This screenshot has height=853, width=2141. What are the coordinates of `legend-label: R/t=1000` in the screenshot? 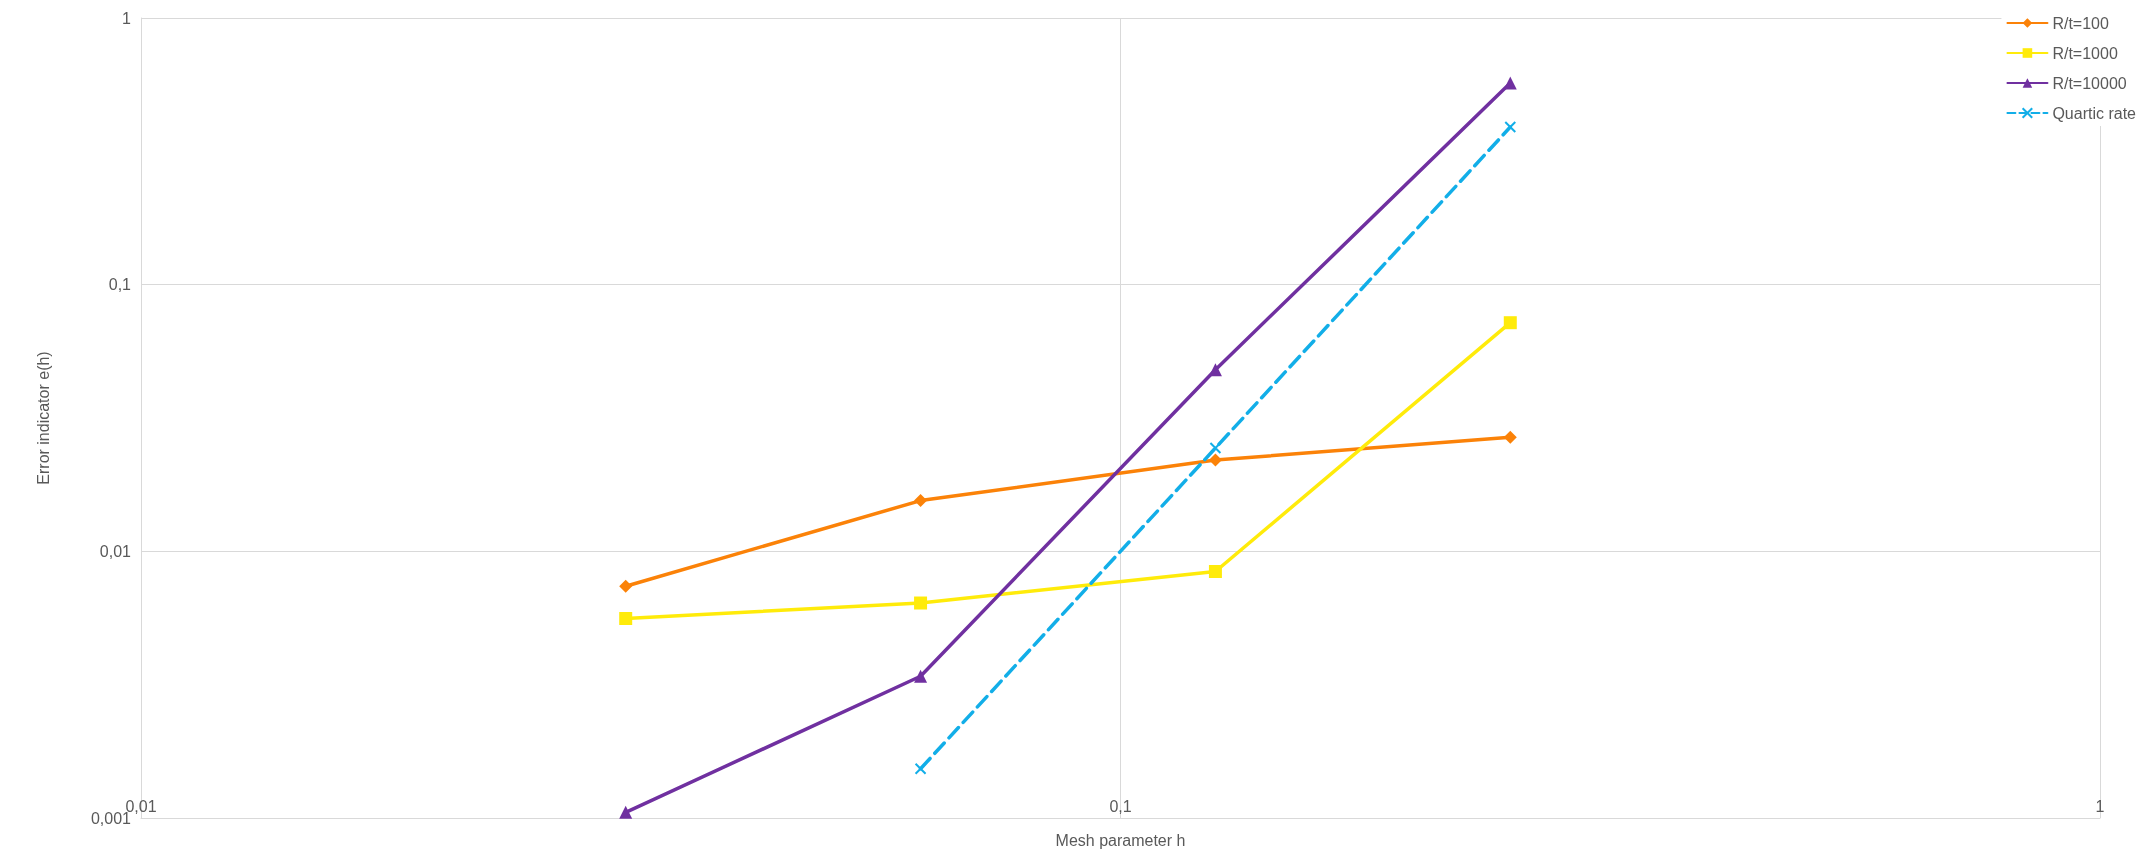 It's located at (2085, 53).